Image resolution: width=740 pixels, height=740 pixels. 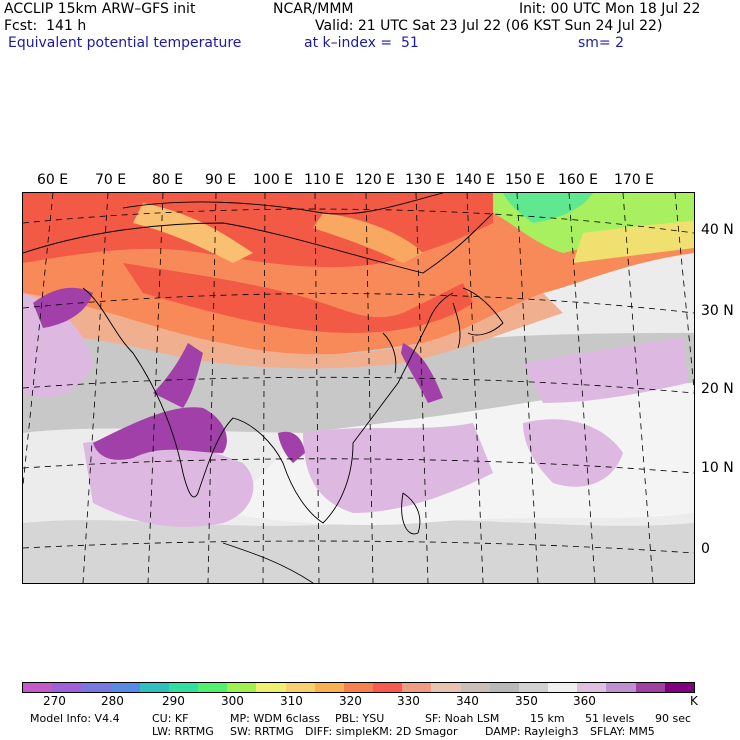 What do you see at coordinates (578, 180) in the screenshot?
I see `lon-label: 160 E` at bounding box center [578, 180].